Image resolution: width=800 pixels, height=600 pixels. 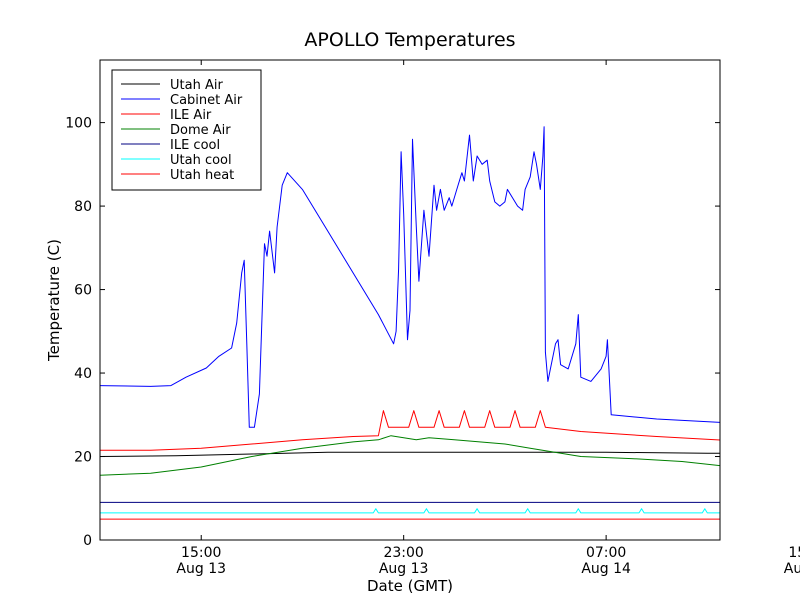 What do you see at coordinates (410, 511) in the screenshot?
I see `series-line-utah-cool` at bounding box center [410, 511].